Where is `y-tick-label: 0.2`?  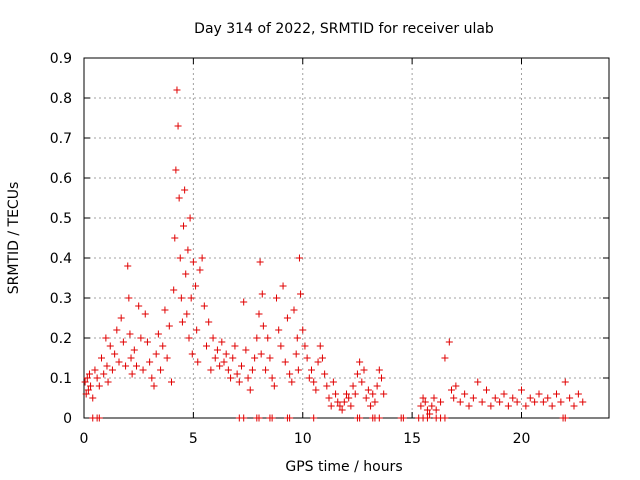 y-tick-label: 0.2 is located at coordinates (61, 339).